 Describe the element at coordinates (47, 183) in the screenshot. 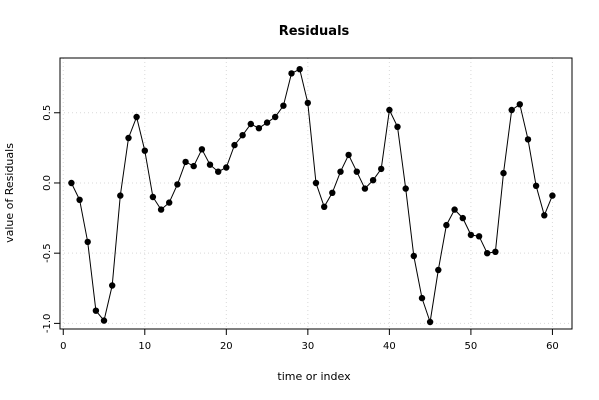

I see `y-tick-label: 0.0` at that location.